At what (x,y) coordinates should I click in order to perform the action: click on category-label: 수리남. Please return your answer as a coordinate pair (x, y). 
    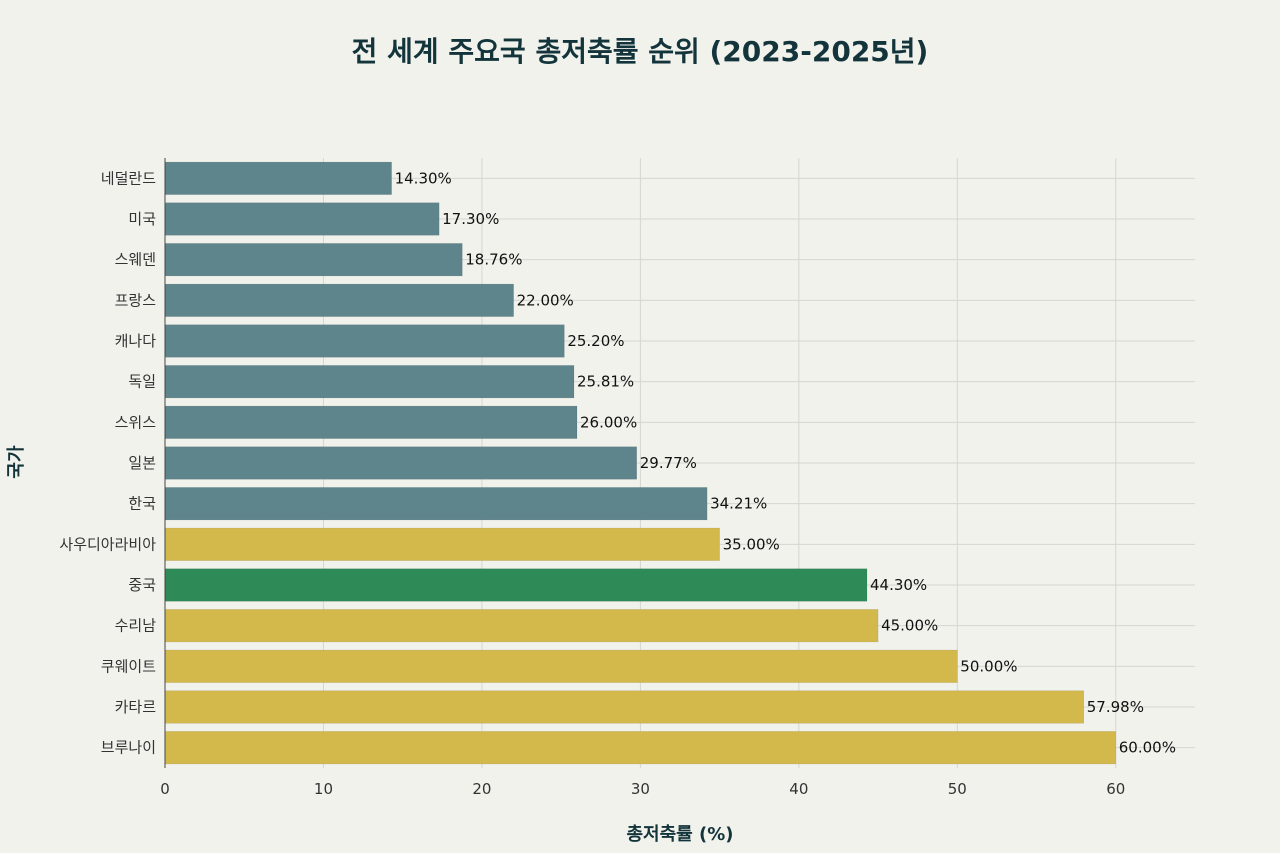
    Looking at the image, I should click on (136, 626).